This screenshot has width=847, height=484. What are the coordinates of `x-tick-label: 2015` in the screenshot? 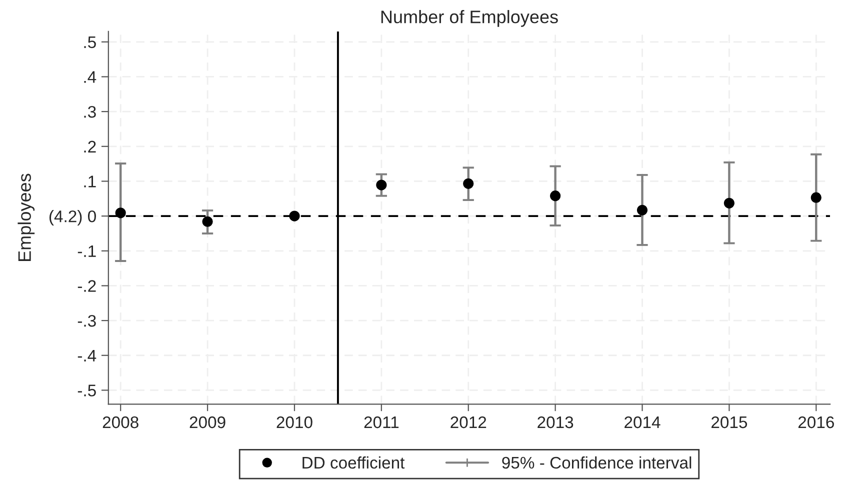 It's located at (730, 422).